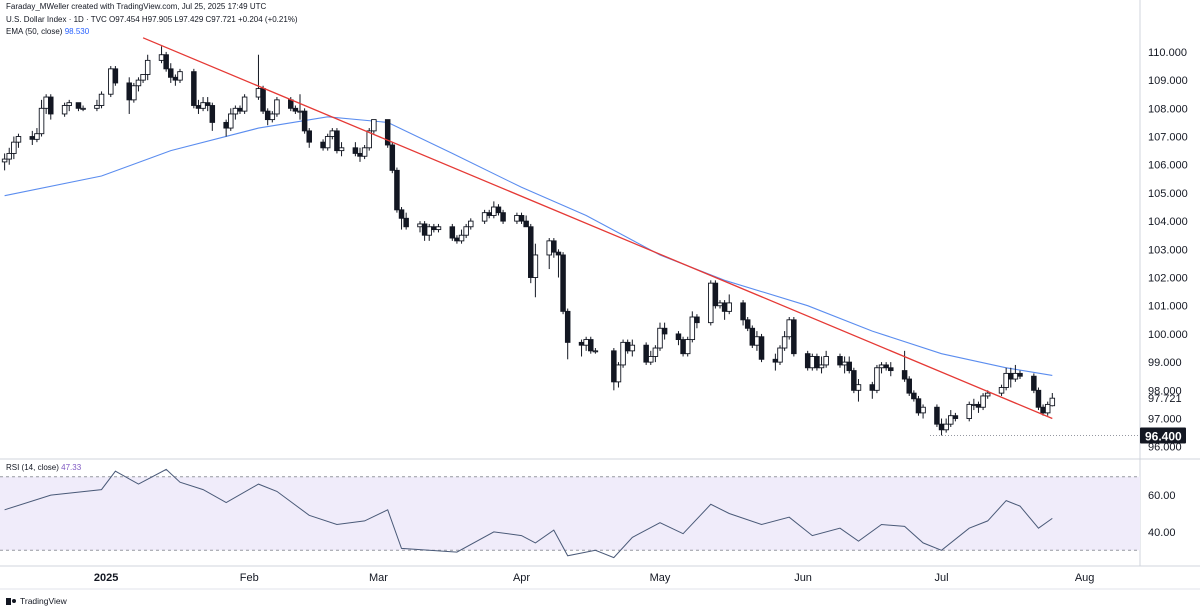  What do you see at coordinates (1165, 420) in the screenshot?
I see `price-tick-label: 97.000` at bounding box center [1165, 420].